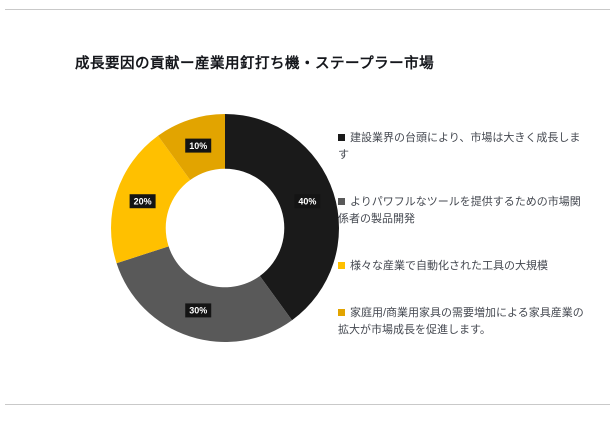 Image resolution: width=615 pixels, height=431 pixels. I want to click on legend-item-3: 様々な産業で自動化された工具の大規模, so click(464, 266).